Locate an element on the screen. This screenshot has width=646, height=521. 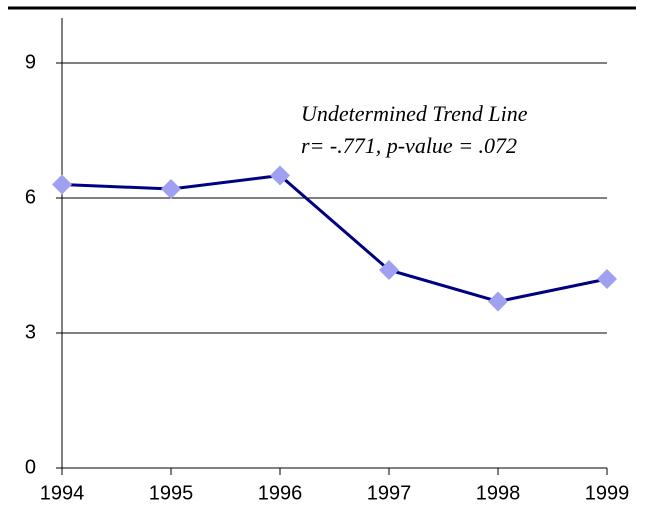
y-tick-label: 3 is located at coordinates (30, 332).